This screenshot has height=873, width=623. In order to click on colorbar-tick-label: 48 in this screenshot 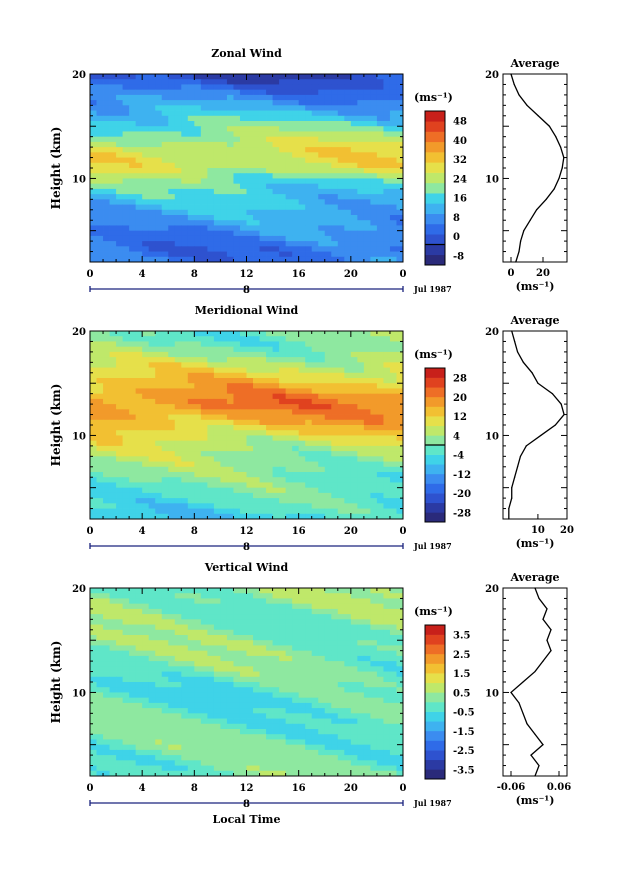, I will do `click(460, 122)`.